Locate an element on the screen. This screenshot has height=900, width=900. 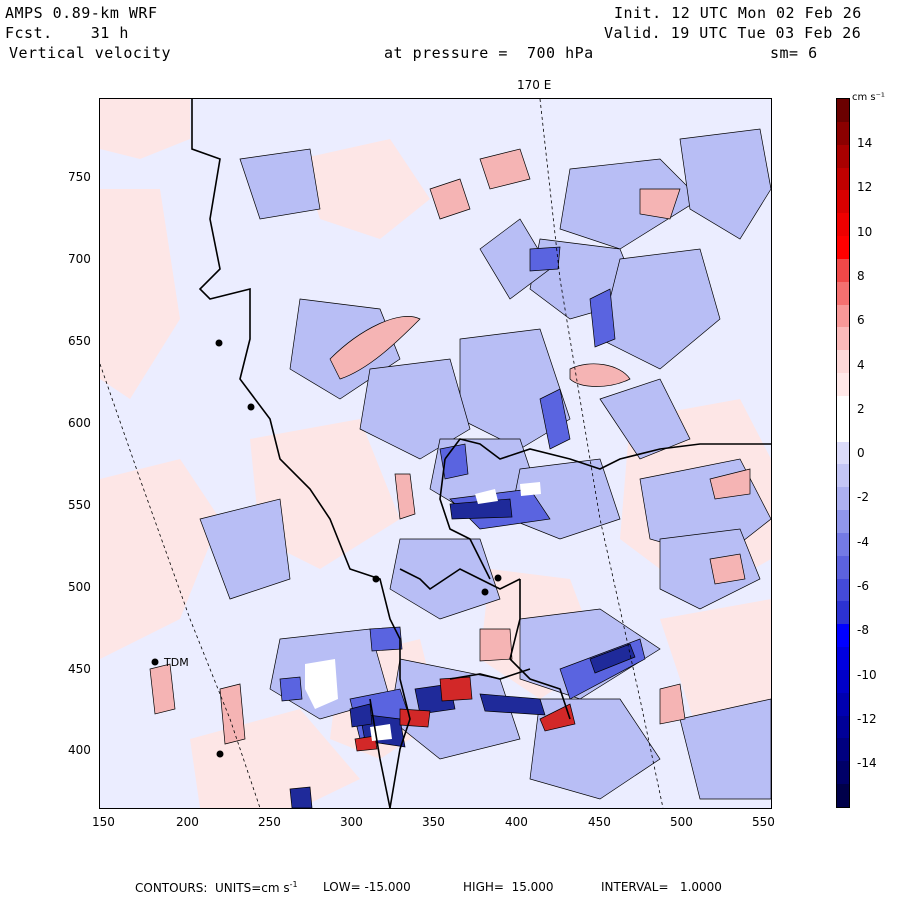
station-label-tdm: TDM is located at coordinates (176, 662).